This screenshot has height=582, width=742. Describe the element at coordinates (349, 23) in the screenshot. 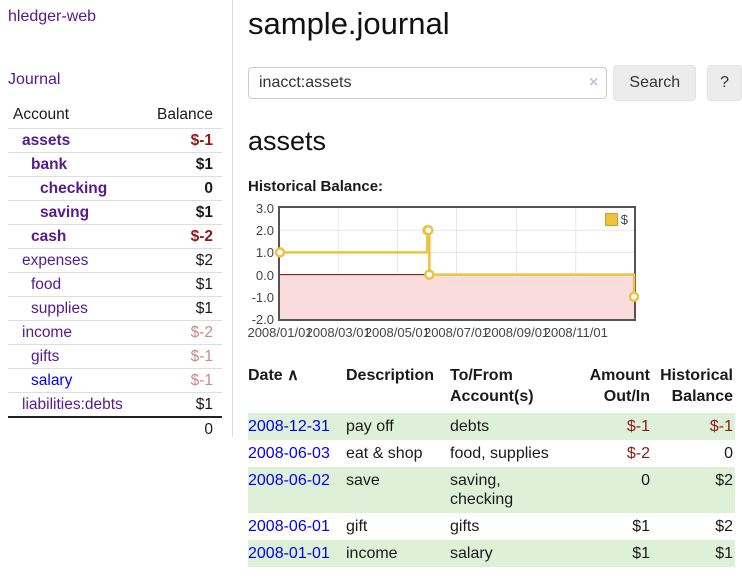

I see `page-title: sample.journal` at that location.